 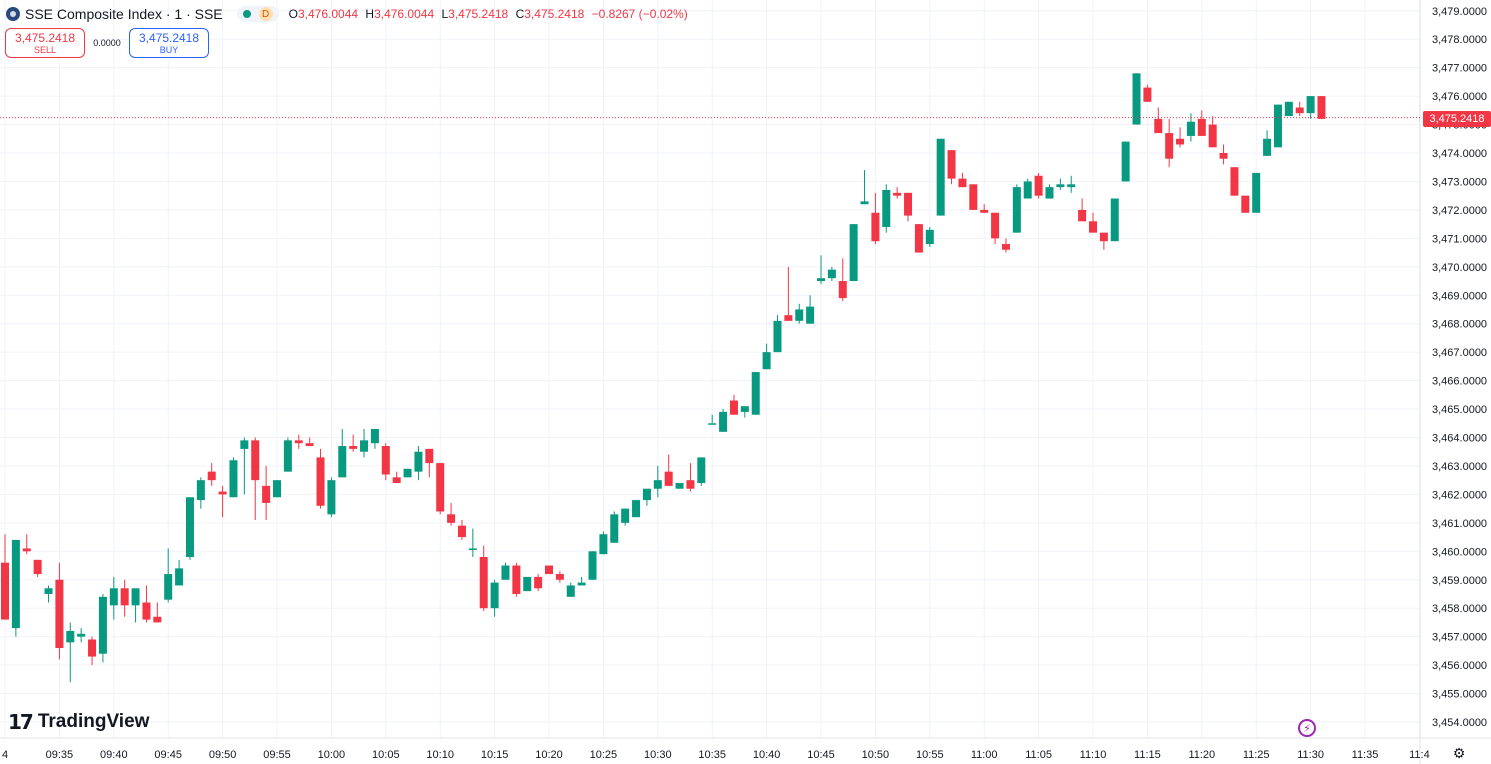 What do you see at coordinates (1307, 728) in the screenshot?
I see `flash-icon: ⚡` at bounding box center [1307, 728].